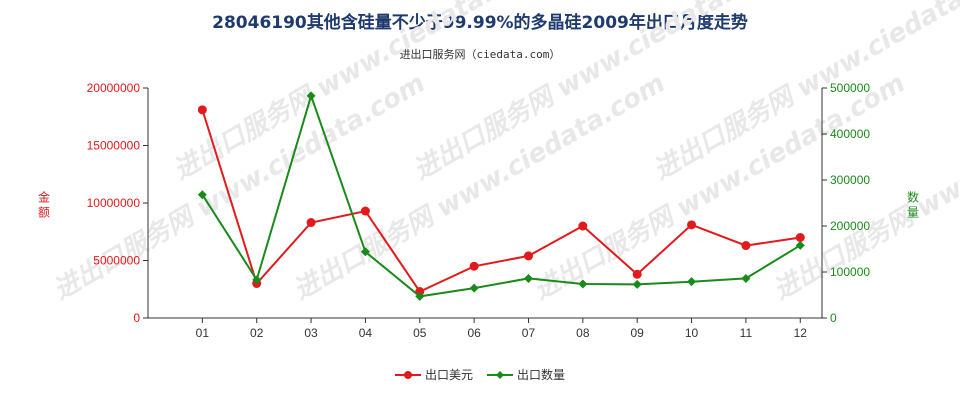 Image resolution: width=960 pixels, height=400 pixels. I want to click on legend-label: 出口数量, so click(541, 374).